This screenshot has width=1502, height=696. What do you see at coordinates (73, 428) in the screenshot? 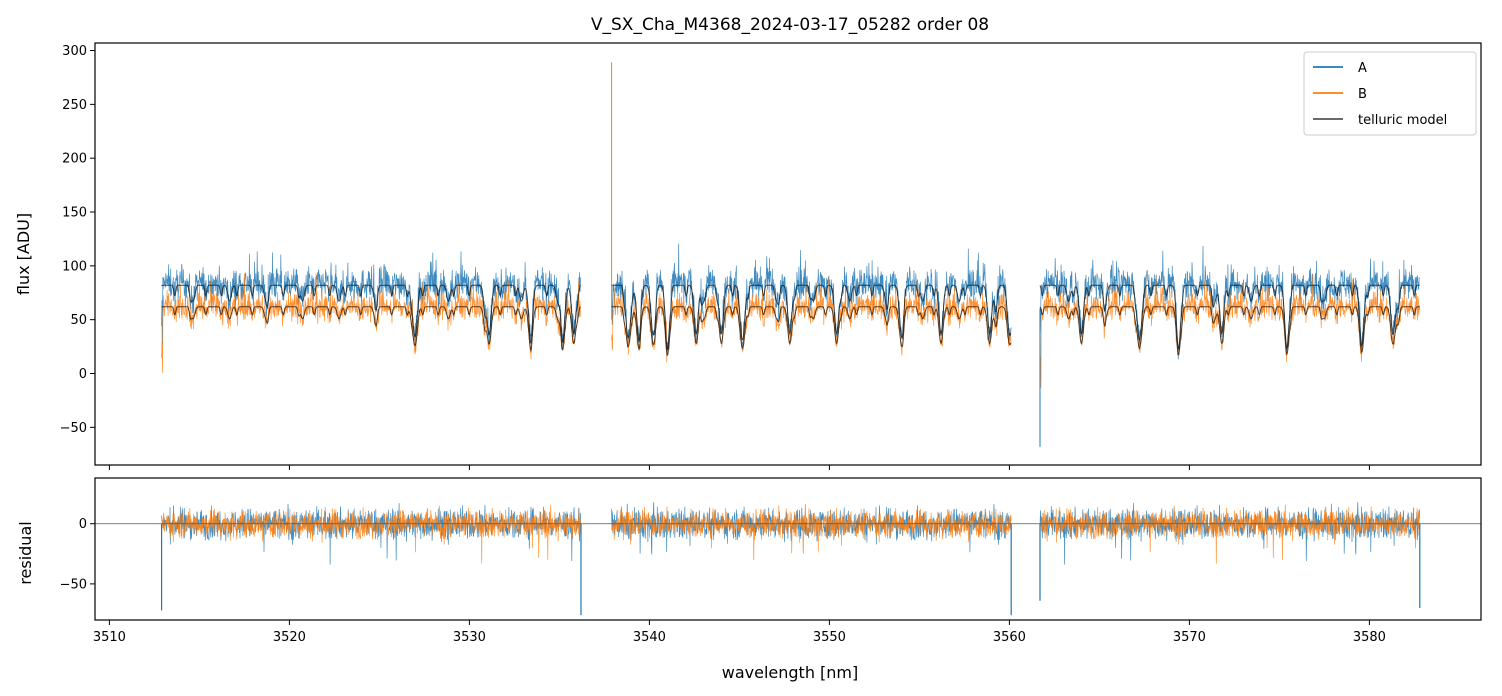
I see `flux-y-tick-label: −50` at bounding box center [73, 428].